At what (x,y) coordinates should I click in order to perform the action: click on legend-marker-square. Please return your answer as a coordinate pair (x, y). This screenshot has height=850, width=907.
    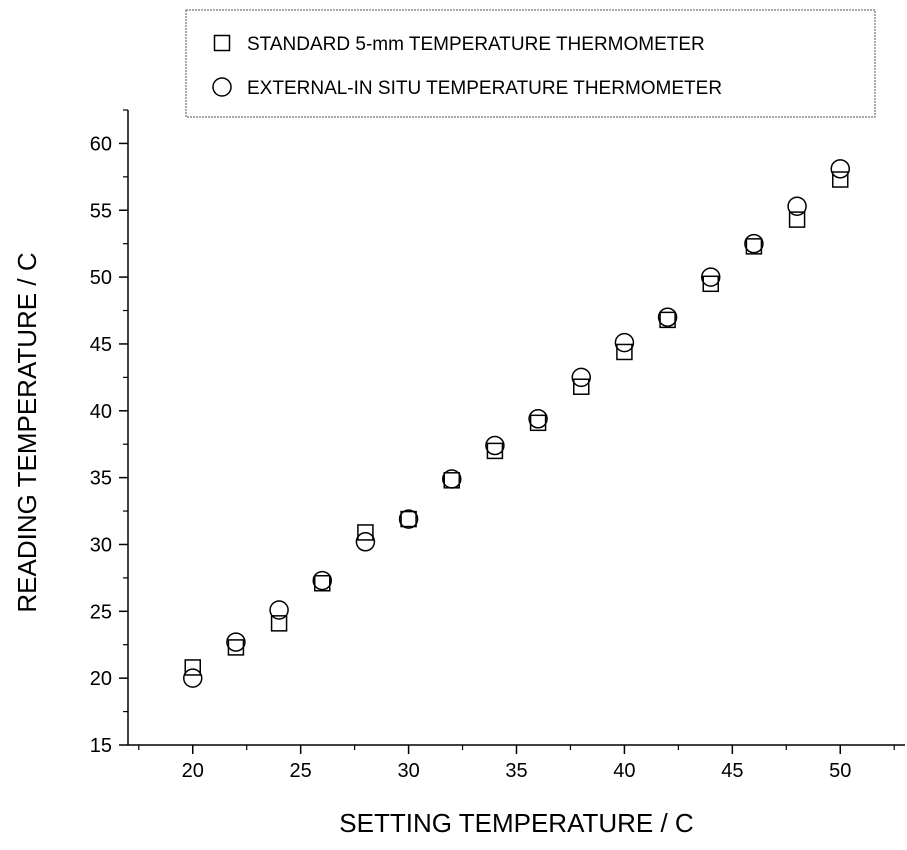
    Looking at the image, I should click on (222, 43).